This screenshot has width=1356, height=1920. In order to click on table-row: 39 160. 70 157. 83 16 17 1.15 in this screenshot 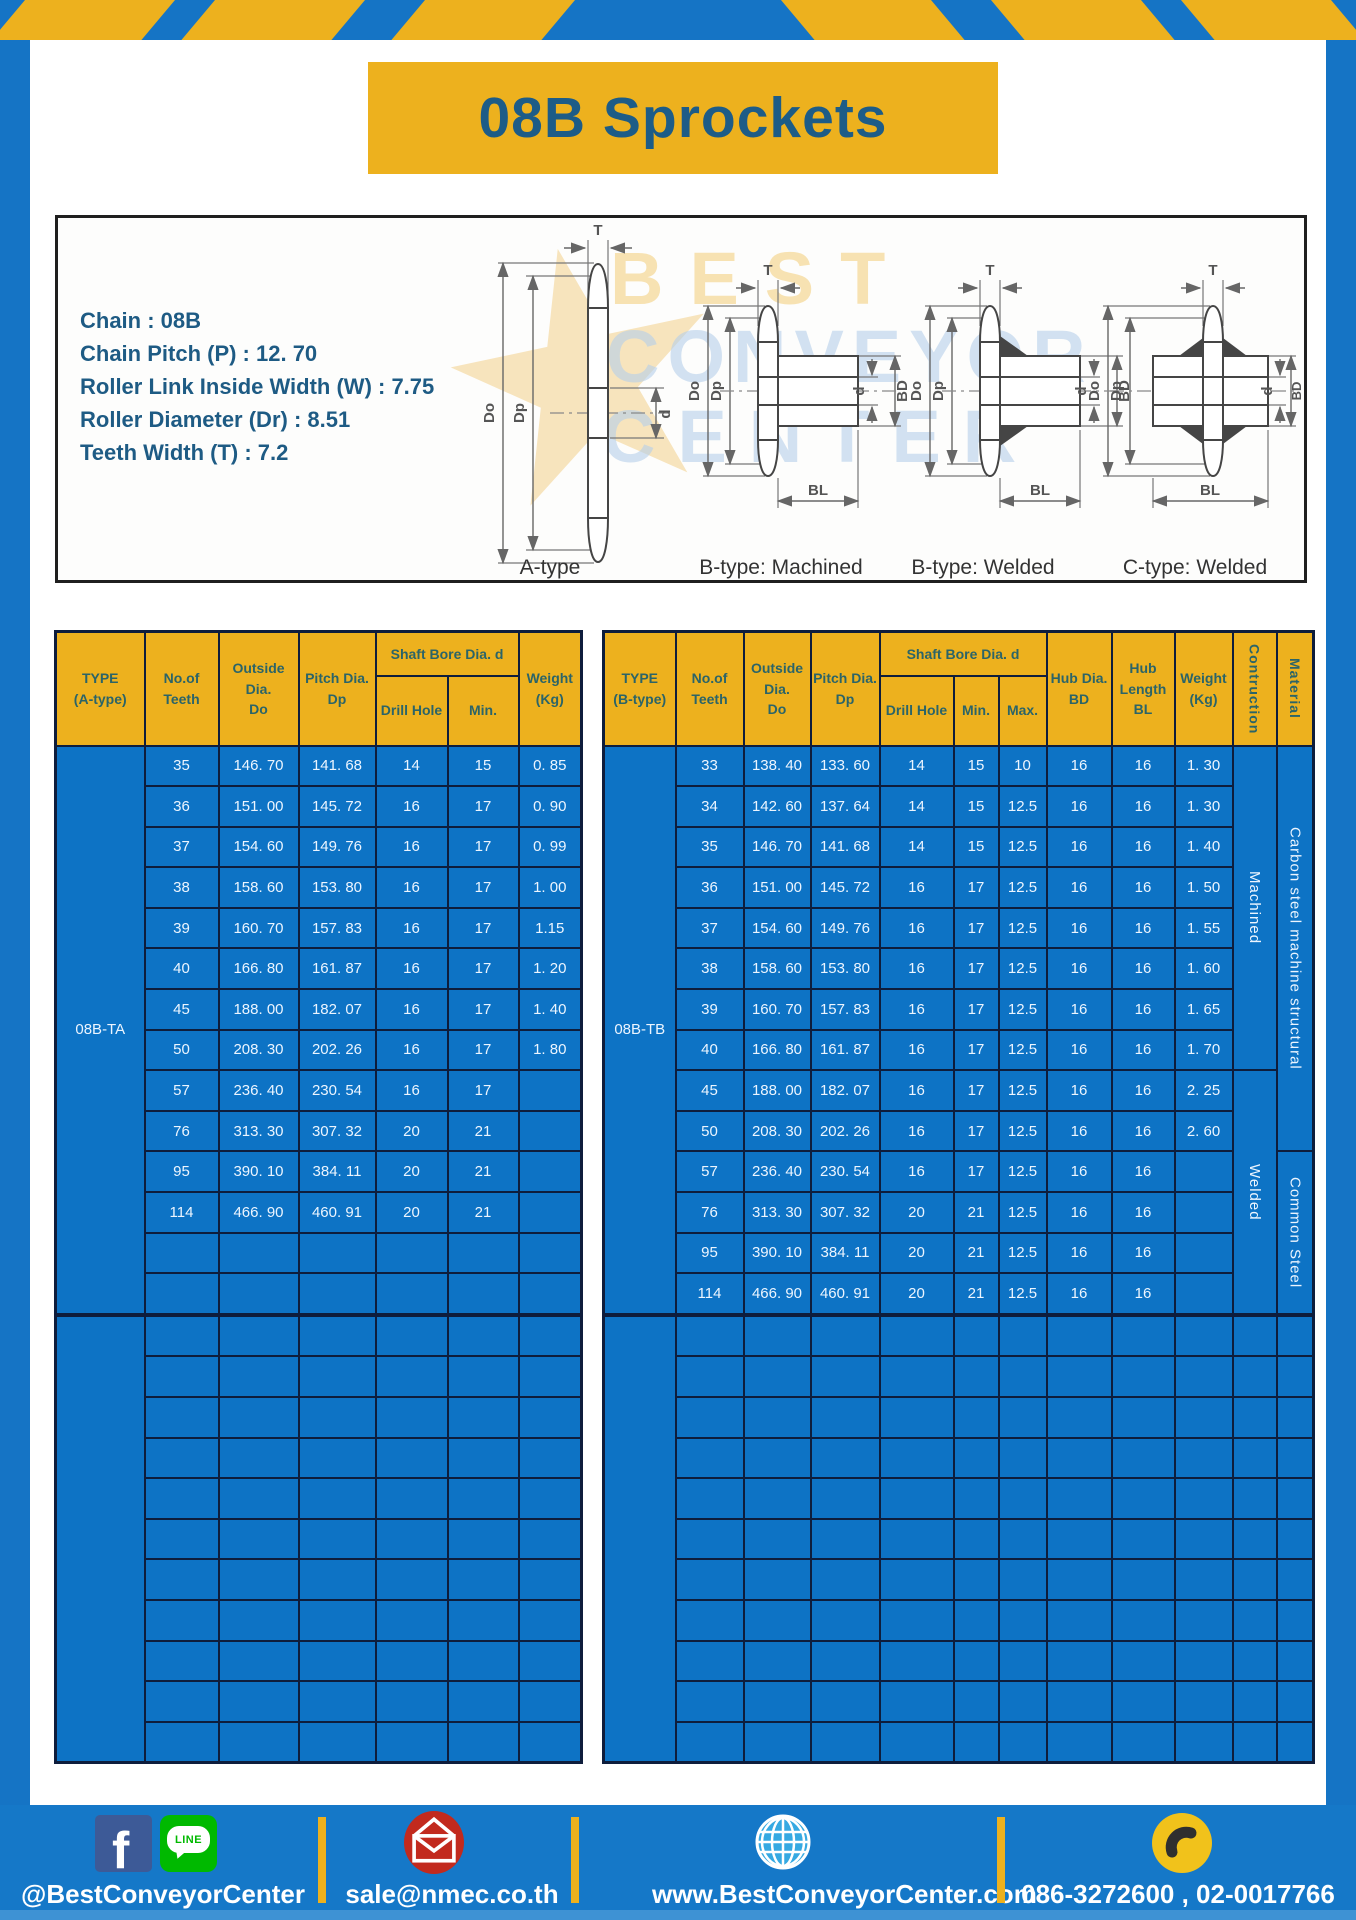, I will do `click(319, 928)`.